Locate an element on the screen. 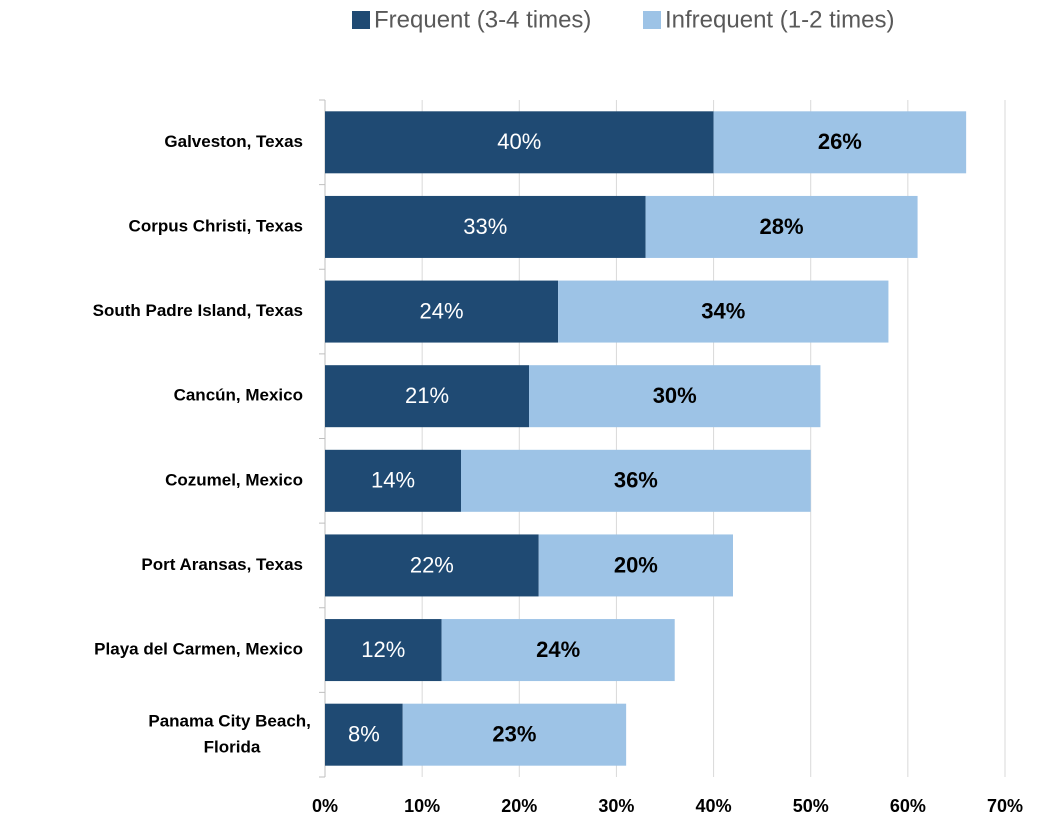 This screenshot has width=1045, height=825. value-label: 34% is located at coordinates (723, 310).